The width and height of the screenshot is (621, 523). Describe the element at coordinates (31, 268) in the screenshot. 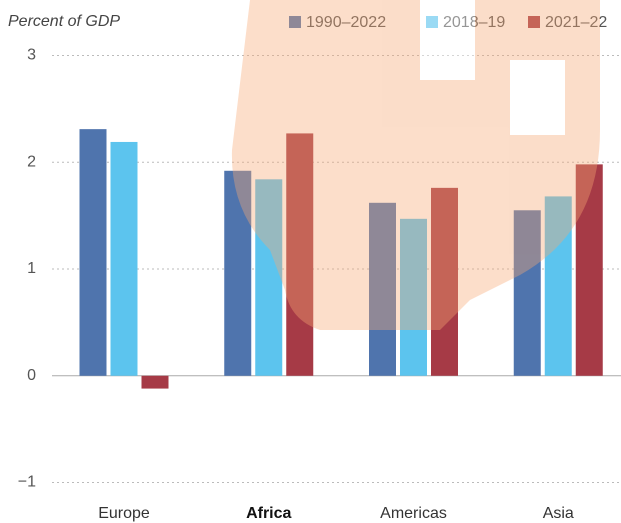

I see `y-tick-label: 1` at that location.